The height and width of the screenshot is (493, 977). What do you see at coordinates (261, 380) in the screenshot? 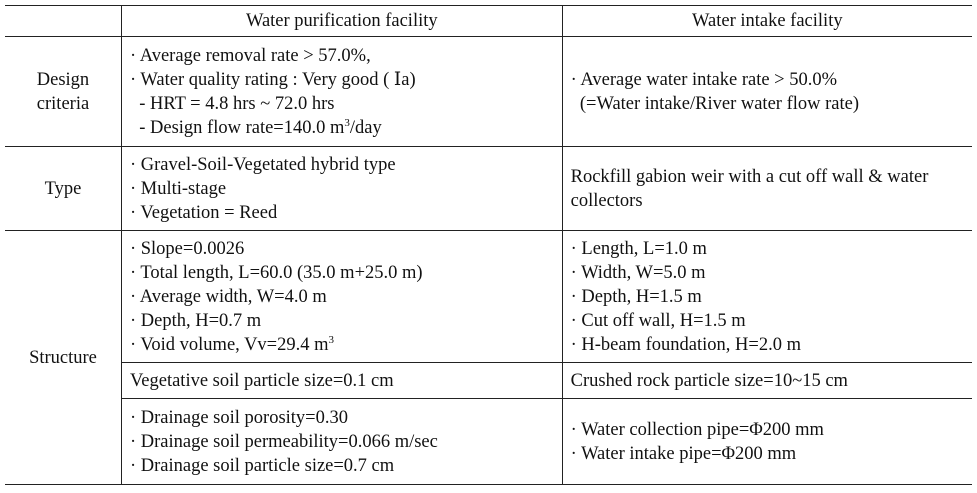
I see `list-item: Vegetative soil particle size=0.1 cm` at bounding box center [261, 380].